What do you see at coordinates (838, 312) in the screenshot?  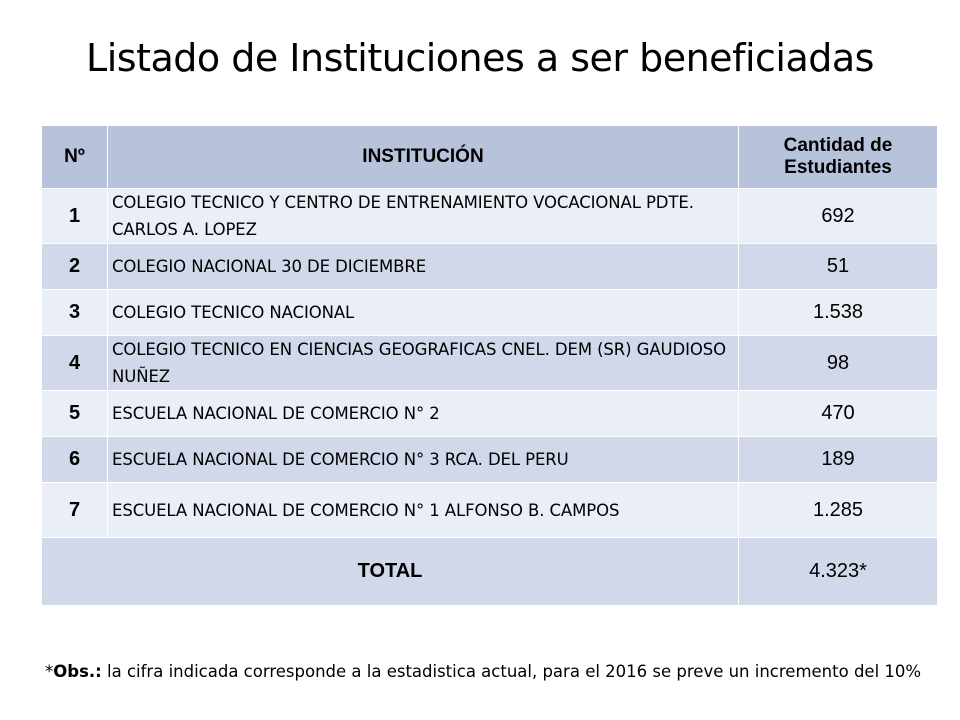 I see `student-count: 1.538` at bounding box center [838, 312].